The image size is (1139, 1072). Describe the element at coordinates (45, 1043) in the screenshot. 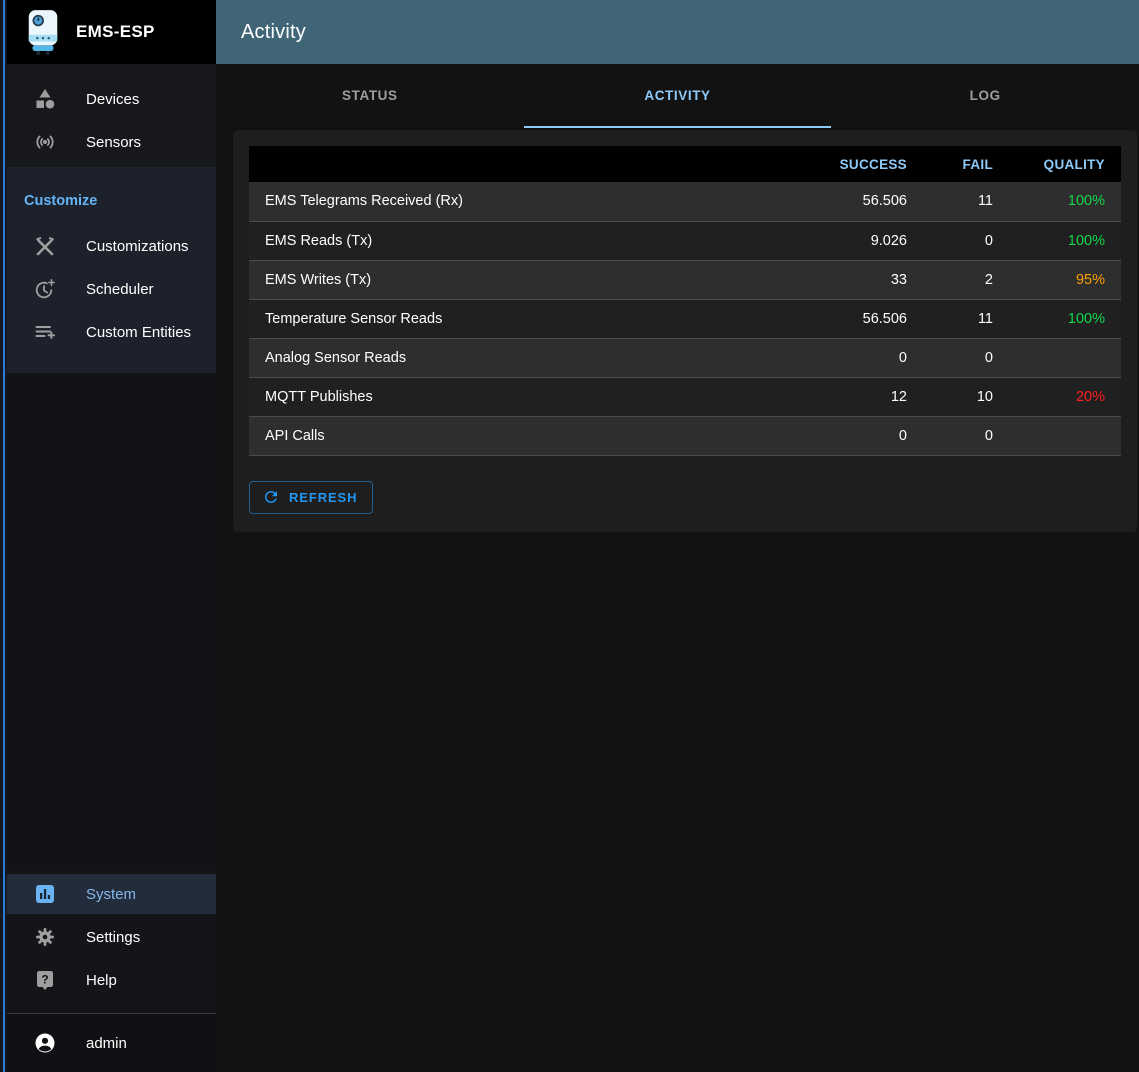

I see `account-circle-icon` at that location.